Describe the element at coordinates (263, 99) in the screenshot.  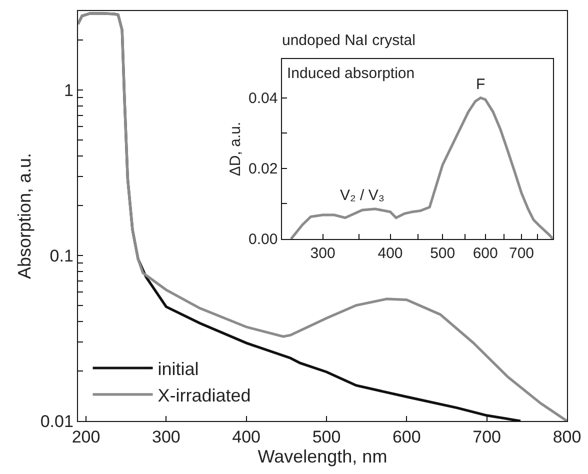
I see `y-tick-label: 0.04` at that location.